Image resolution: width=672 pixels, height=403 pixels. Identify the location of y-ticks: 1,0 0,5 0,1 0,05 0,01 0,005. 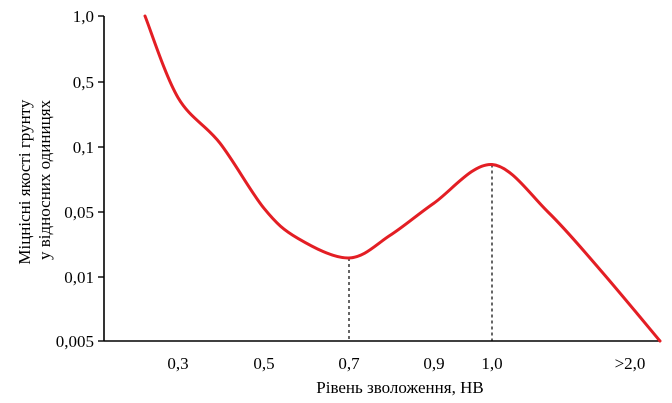
(80, 179).